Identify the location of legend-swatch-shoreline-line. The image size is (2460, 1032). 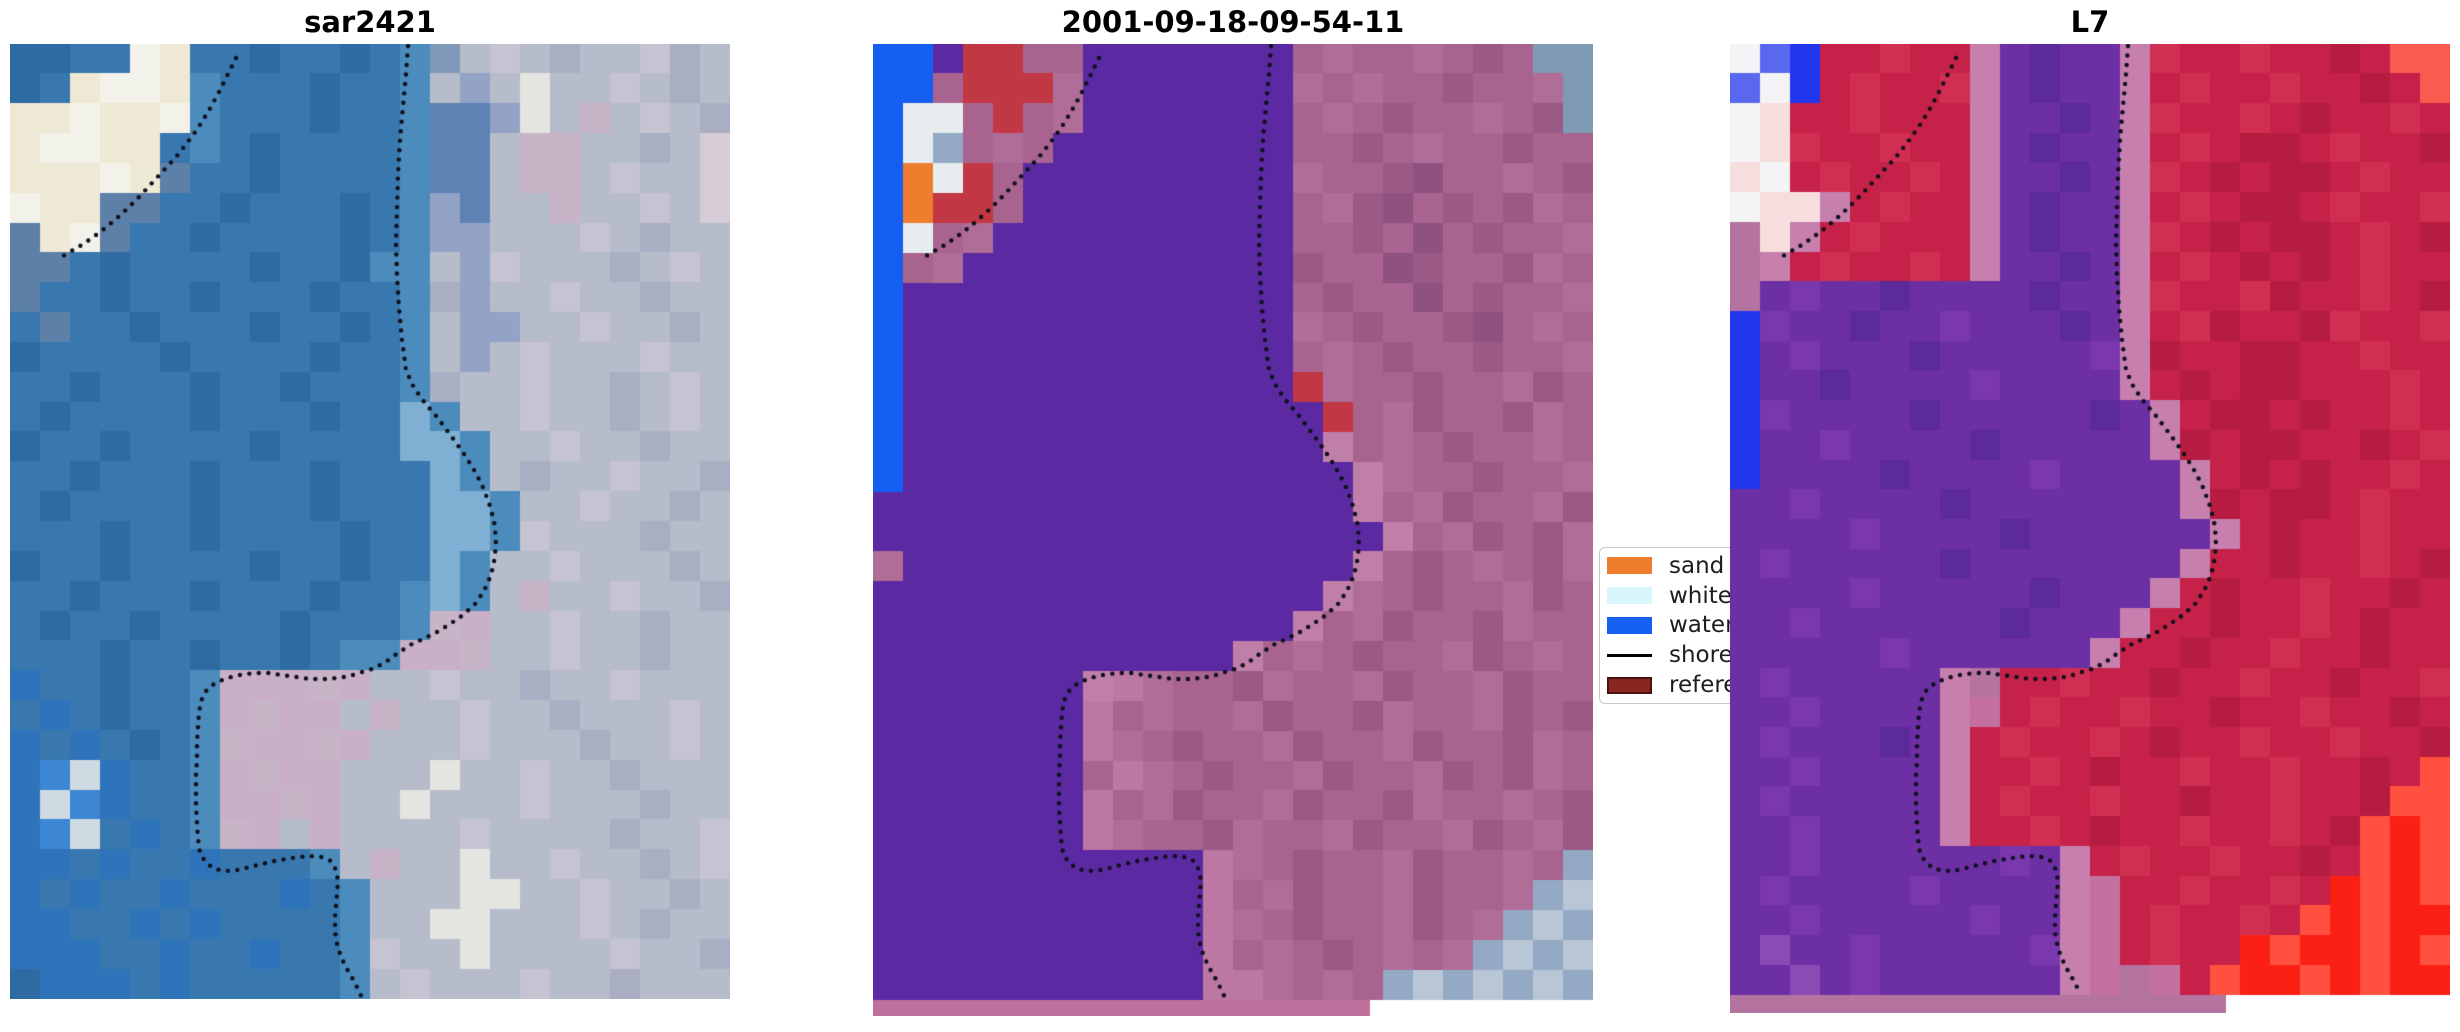
(1629, 655).